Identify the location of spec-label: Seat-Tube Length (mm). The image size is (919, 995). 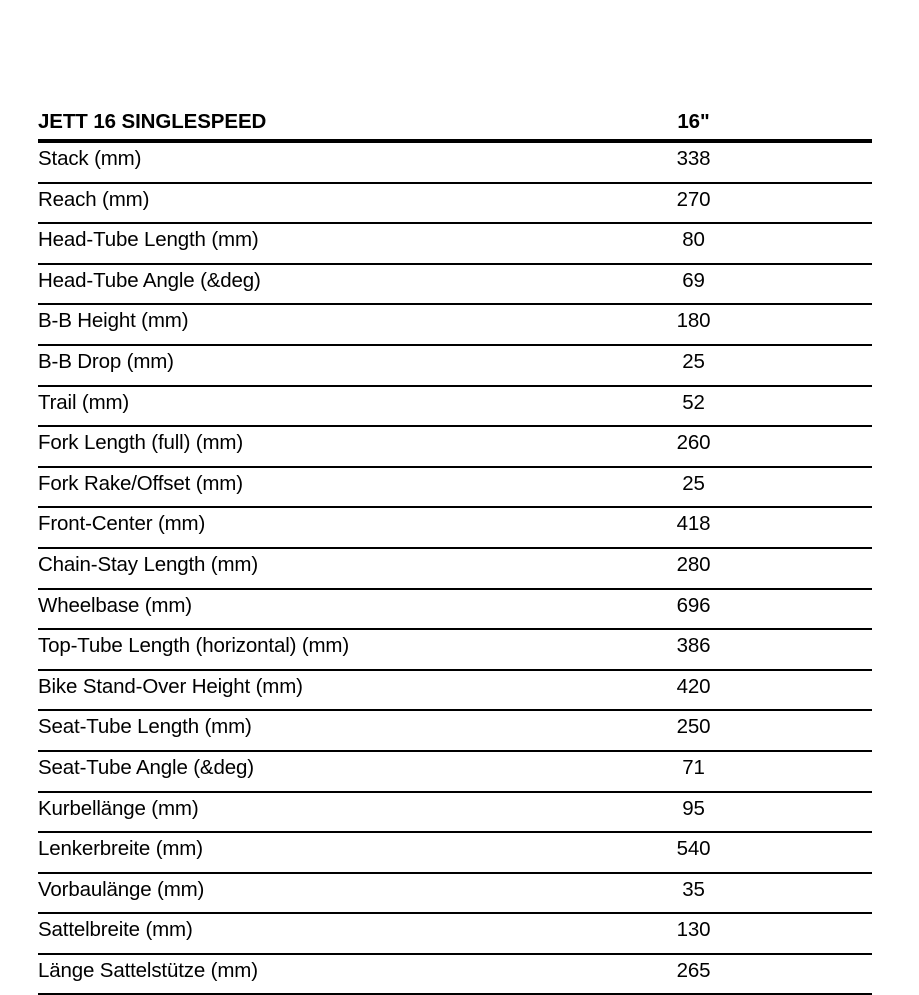
(328, 731).